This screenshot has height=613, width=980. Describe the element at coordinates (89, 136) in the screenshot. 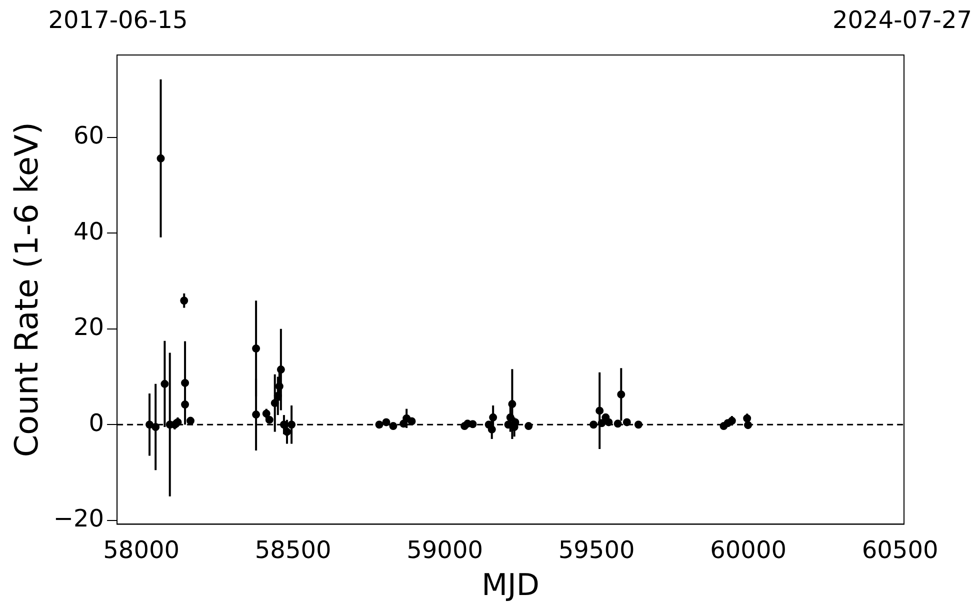

I see `y-tick-label: 60` at that location.